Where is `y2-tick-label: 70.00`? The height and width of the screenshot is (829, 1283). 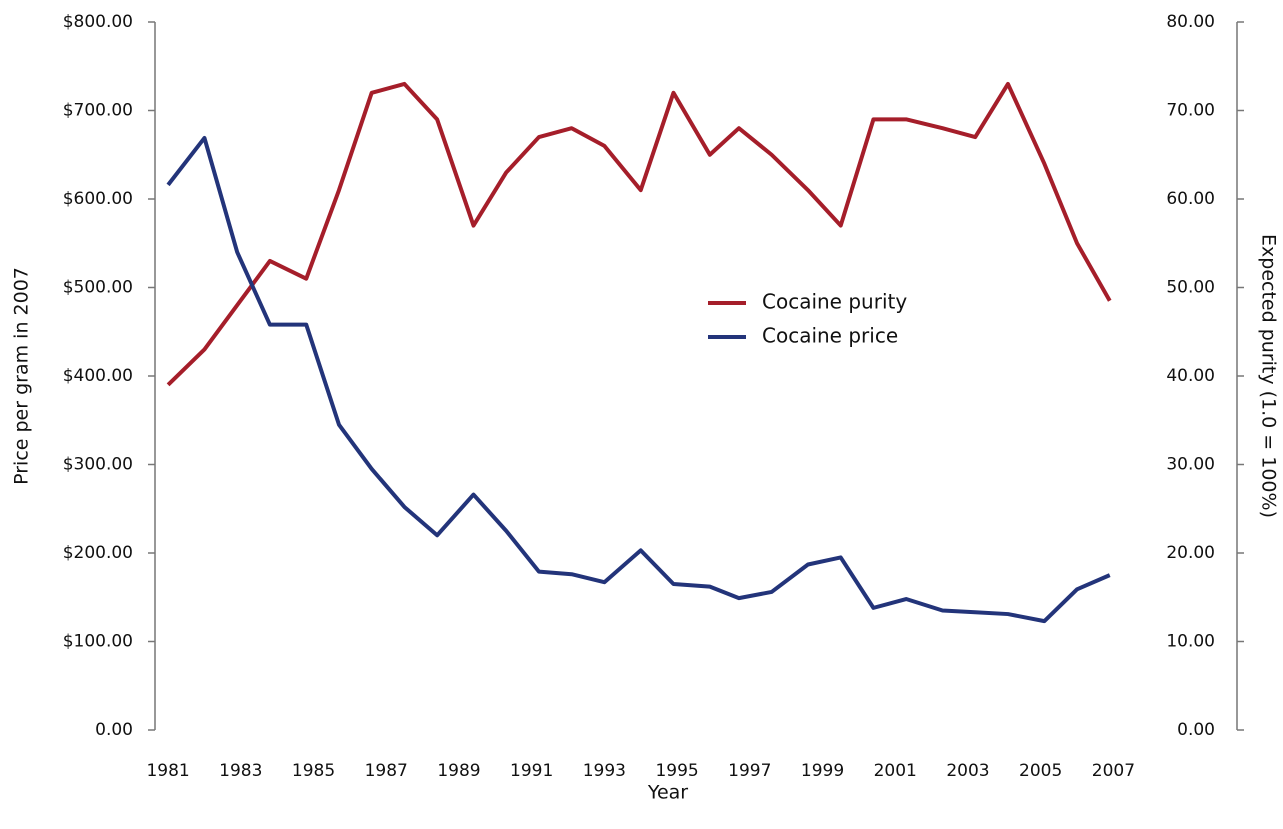 y2-tick-label: 70.00 is located at coordinates (1190, 111).